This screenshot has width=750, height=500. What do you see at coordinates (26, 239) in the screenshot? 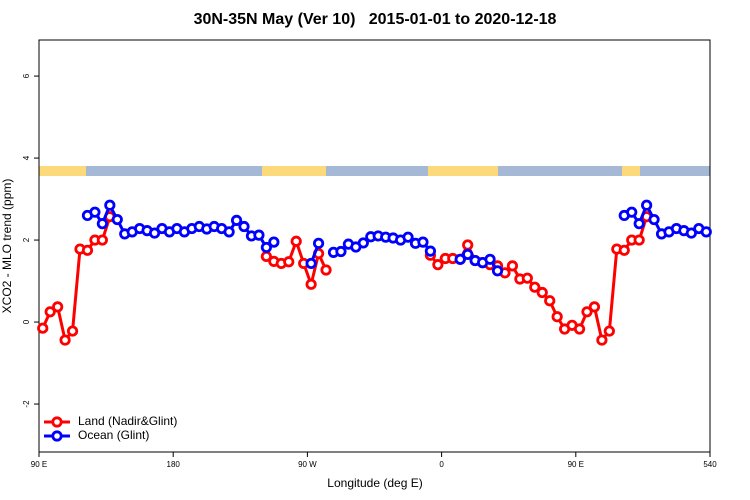
I see `y-tick-label: 2` at bounding box center [26, 239].